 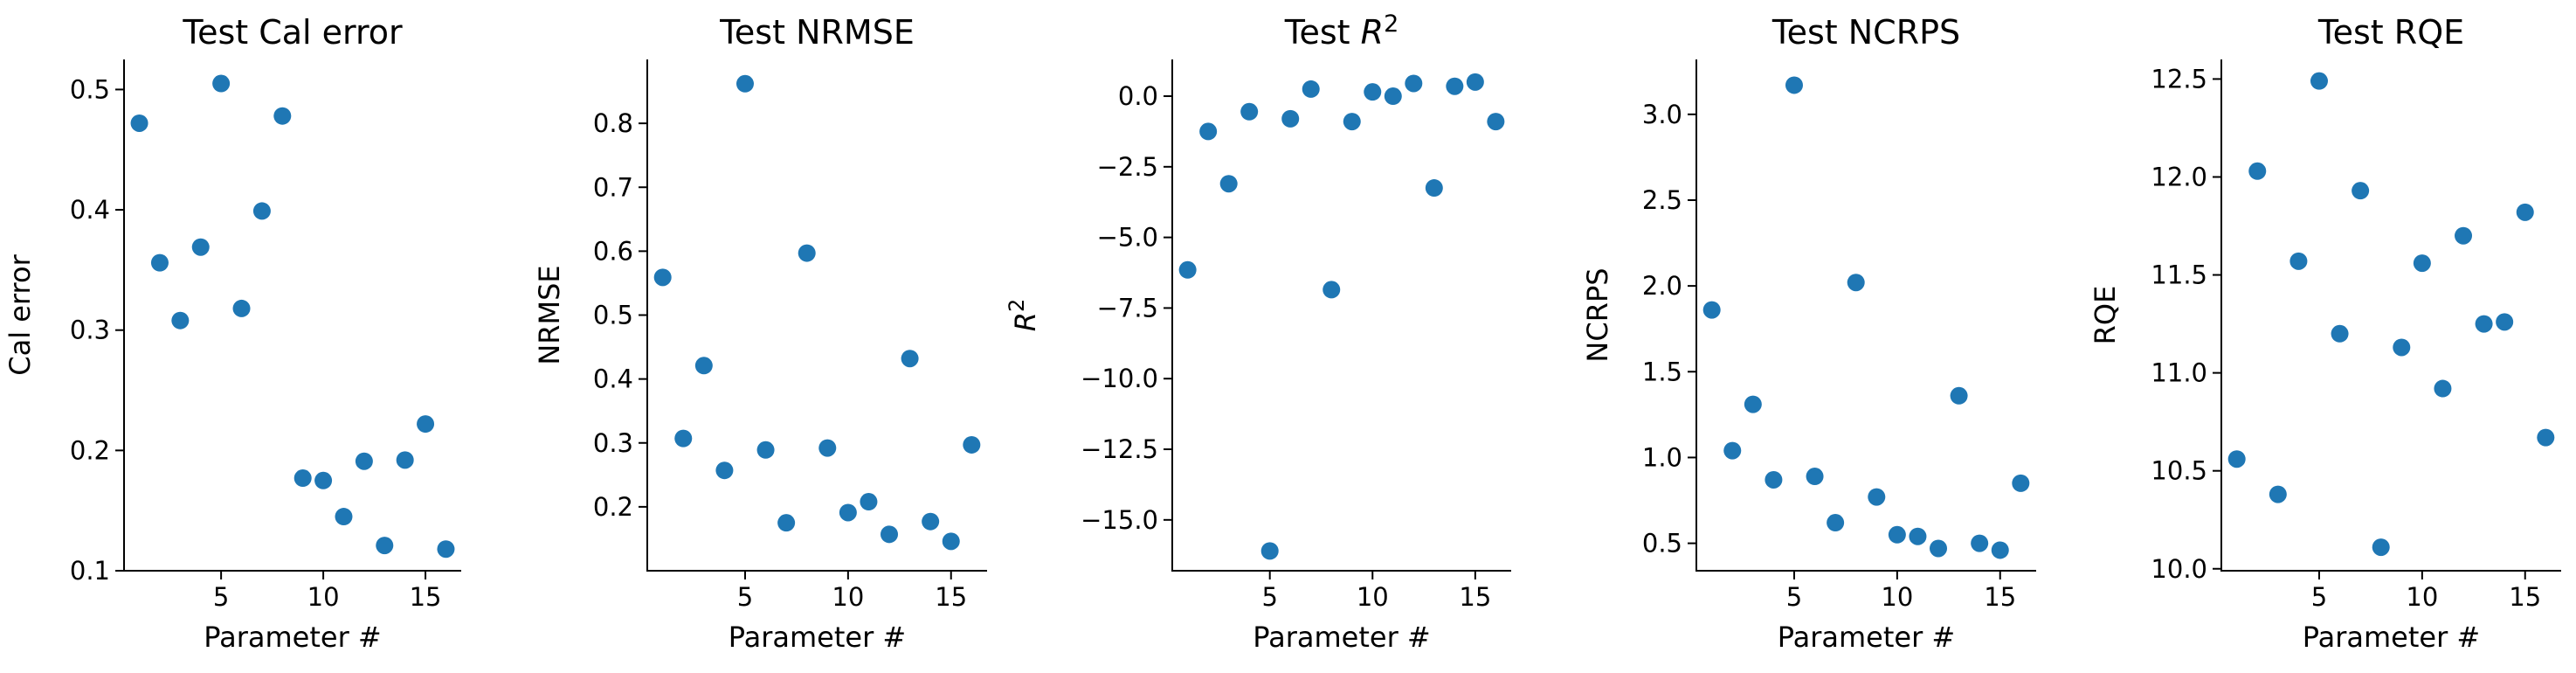 What do you see at coordinates (1119, 520) in the screenshot?
I see `y-tick-label: −15.0` at bounding box center [1119, 520].